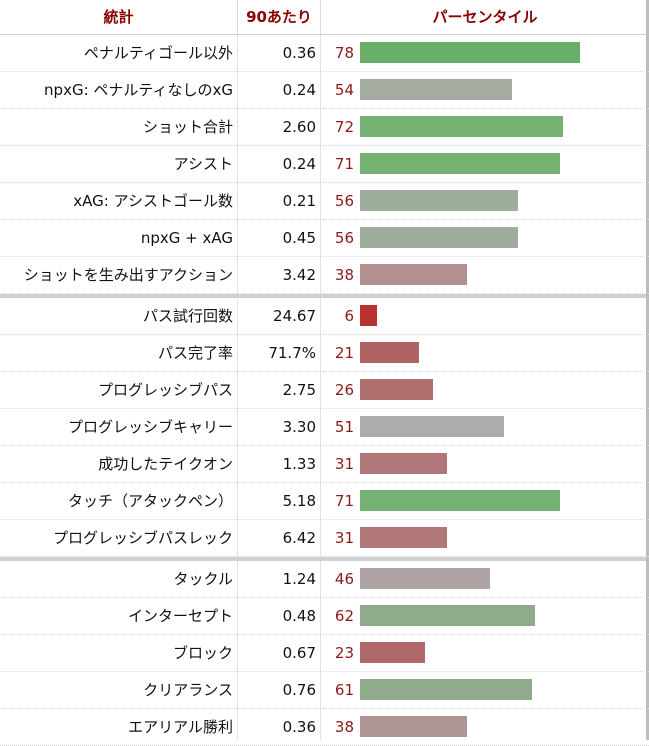 Image resolution: width=649 pixels, height=746 pixels. I want to click on table-row: ブロック 0.67 23, so click(324, 653).